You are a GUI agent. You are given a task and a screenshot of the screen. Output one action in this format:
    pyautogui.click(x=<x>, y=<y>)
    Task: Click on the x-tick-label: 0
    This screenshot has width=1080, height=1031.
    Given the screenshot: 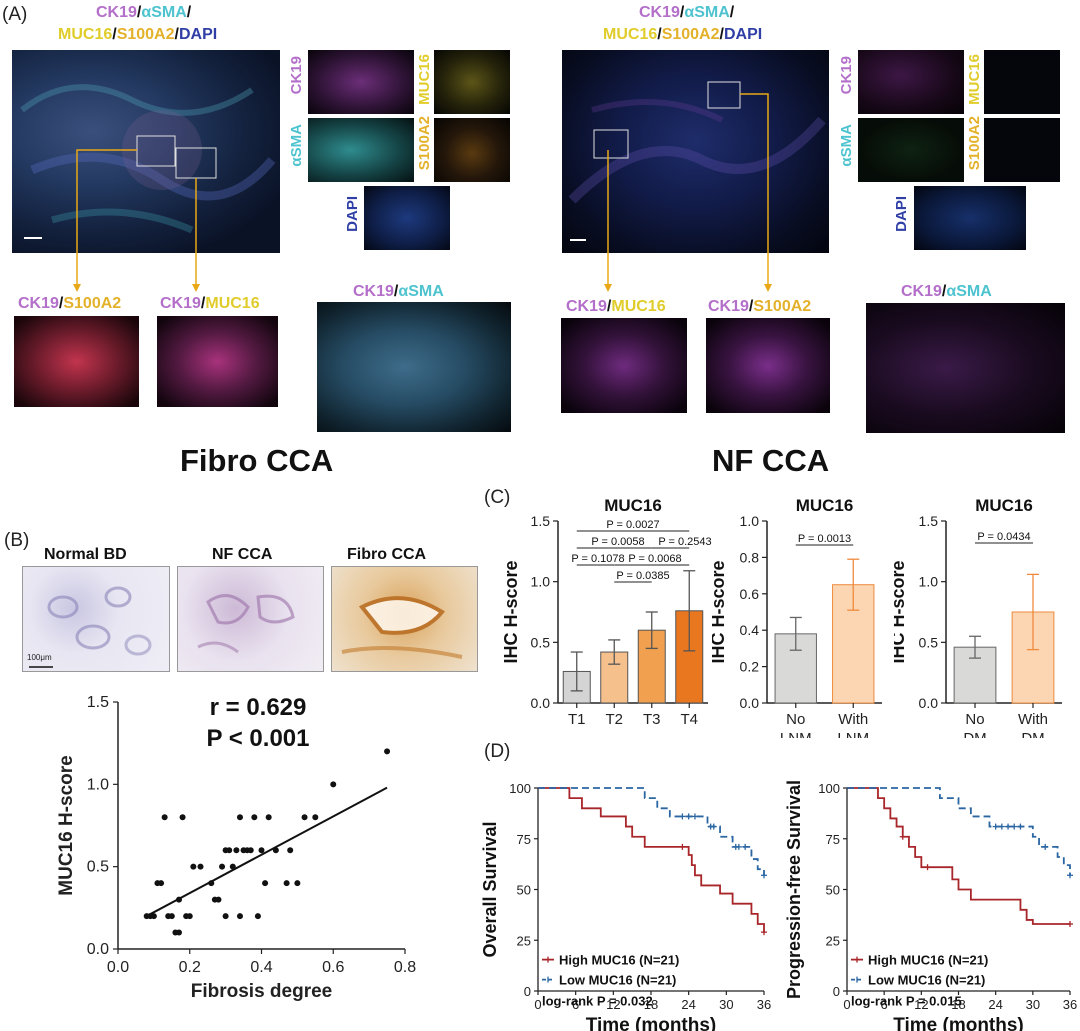 What is the action you would take?
    pyautogui.click(x=537, y=1004)
    